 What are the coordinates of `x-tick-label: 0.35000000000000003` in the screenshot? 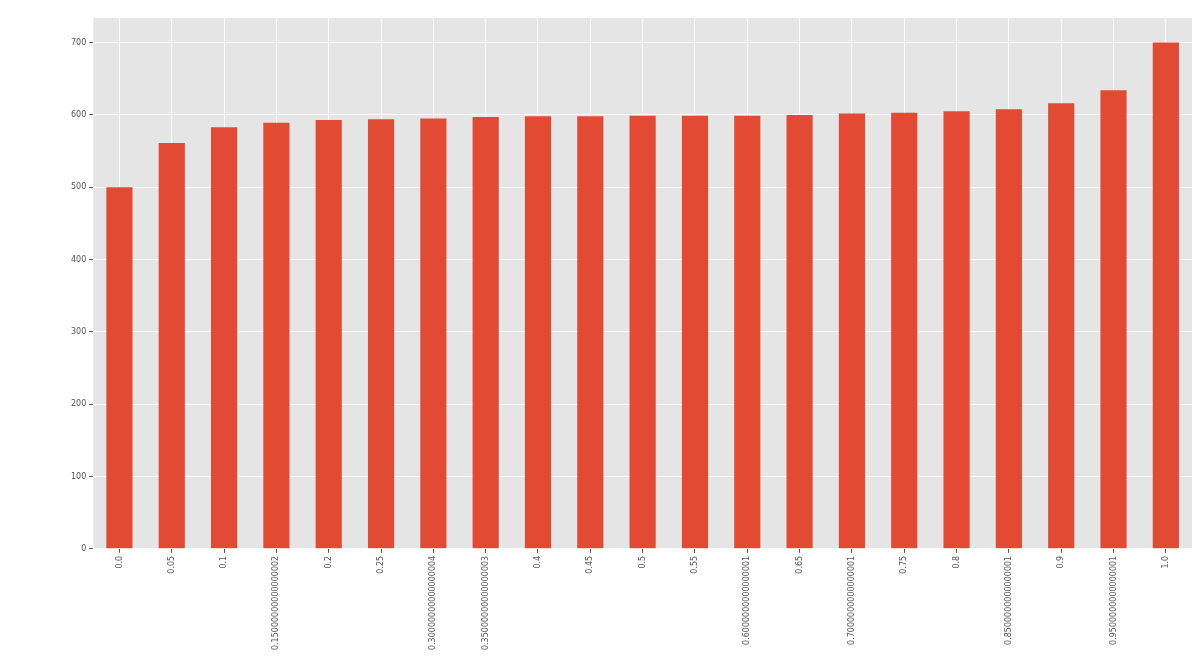 It's located at (485, 603).